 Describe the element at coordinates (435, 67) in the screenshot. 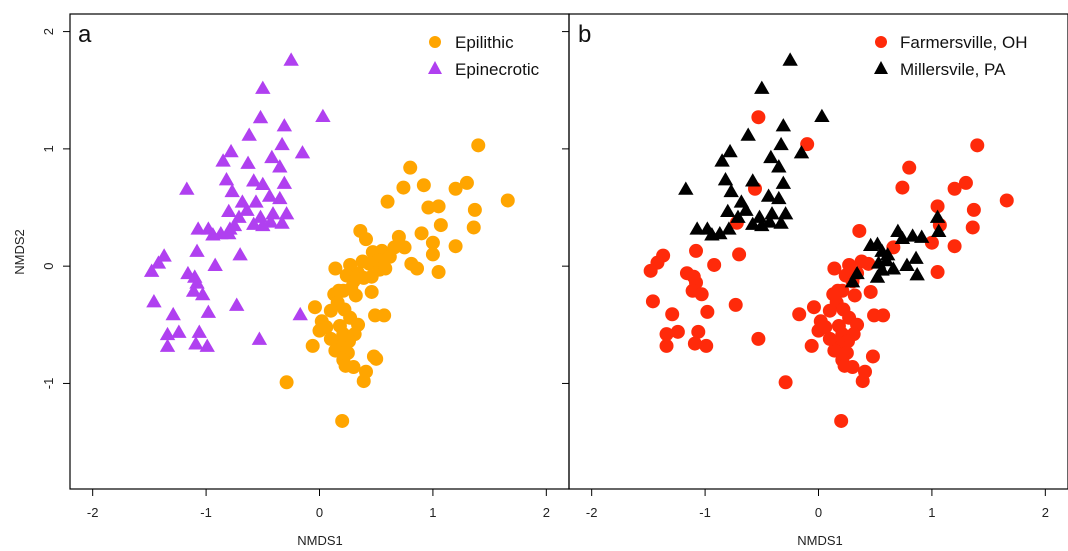

I see `legend-marker-epinecrotic` at that location.